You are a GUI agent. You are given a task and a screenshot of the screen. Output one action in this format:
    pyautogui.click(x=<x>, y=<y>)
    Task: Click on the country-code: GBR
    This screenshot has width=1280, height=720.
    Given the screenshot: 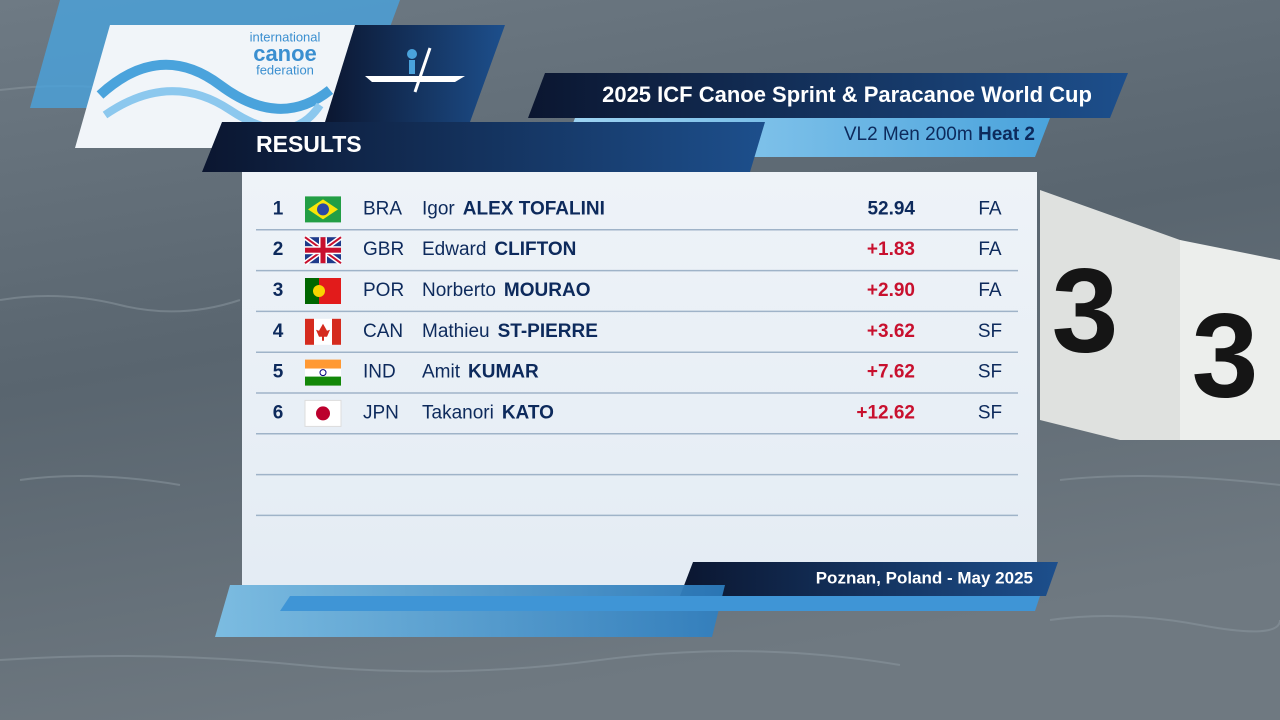 What is the action you would take?
    pyautogui.click(x=383, y=249)
    